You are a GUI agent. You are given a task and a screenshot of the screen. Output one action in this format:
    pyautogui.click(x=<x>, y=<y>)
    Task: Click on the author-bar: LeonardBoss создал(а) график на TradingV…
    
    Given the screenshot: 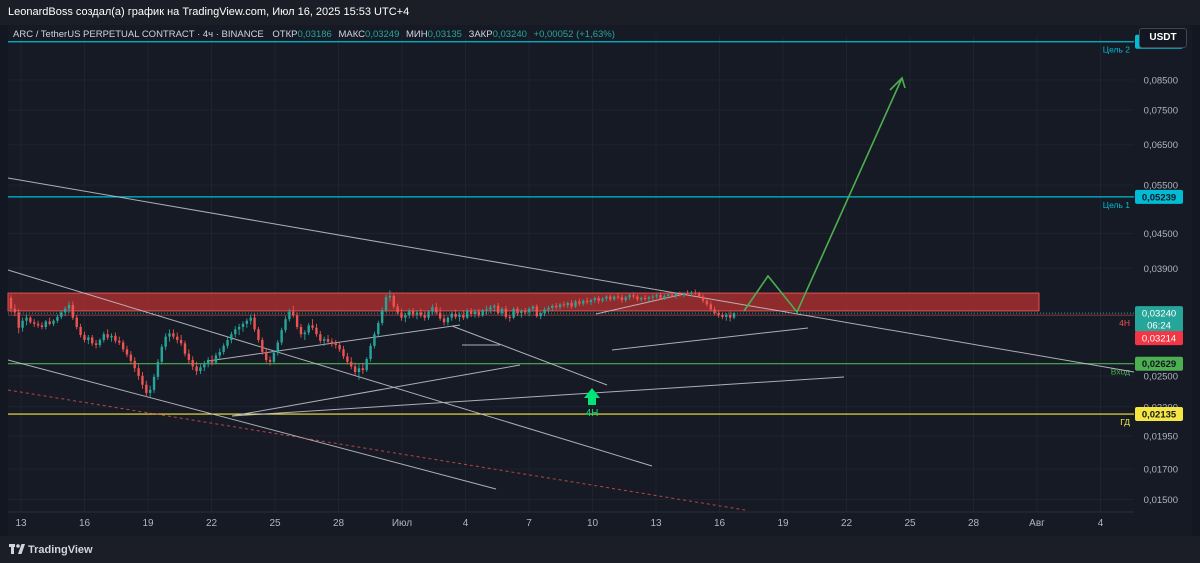 What is the action you would take?
    pyautogui.click(x=600, y=12)
    